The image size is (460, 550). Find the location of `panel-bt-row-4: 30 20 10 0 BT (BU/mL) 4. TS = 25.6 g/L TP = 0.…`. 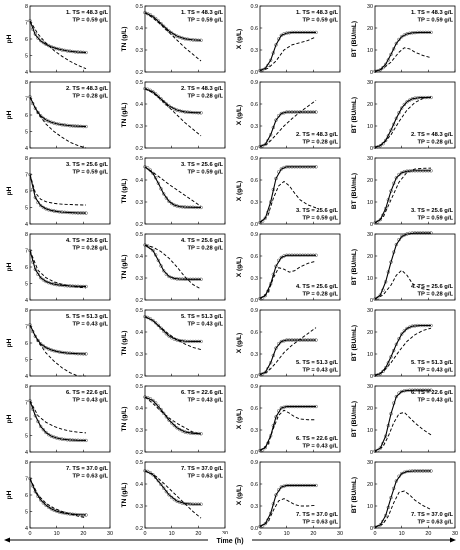

panel-bt-row-4: 30 20 10 0 BT (BU/mL) 4. TS = 25.6 g/L TP = 0.… is located at coordinates (403, 267).